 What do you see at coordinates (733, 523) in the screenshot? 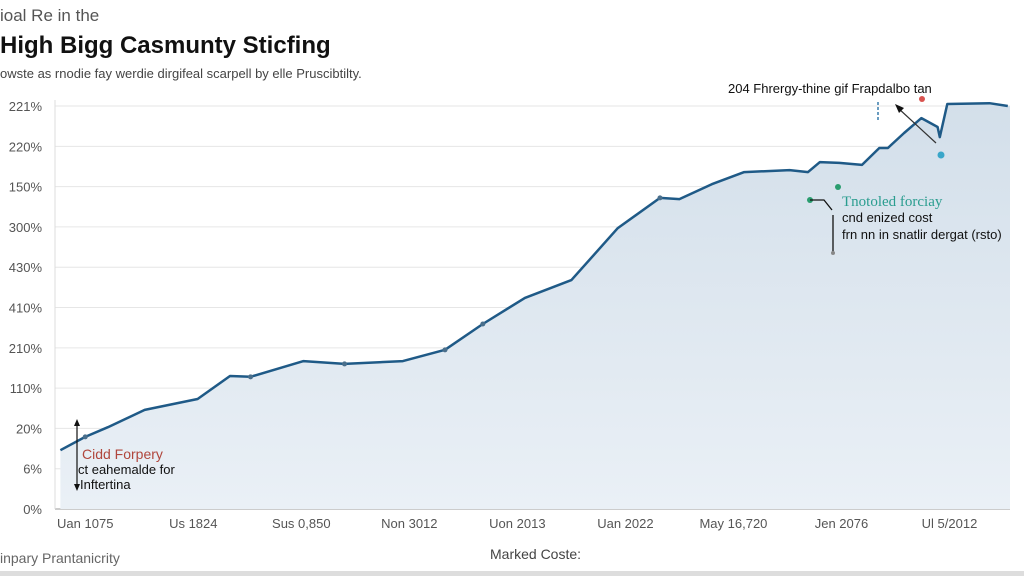
I see `x-tick-label: May 16,720` at bounding box center [733, 523].